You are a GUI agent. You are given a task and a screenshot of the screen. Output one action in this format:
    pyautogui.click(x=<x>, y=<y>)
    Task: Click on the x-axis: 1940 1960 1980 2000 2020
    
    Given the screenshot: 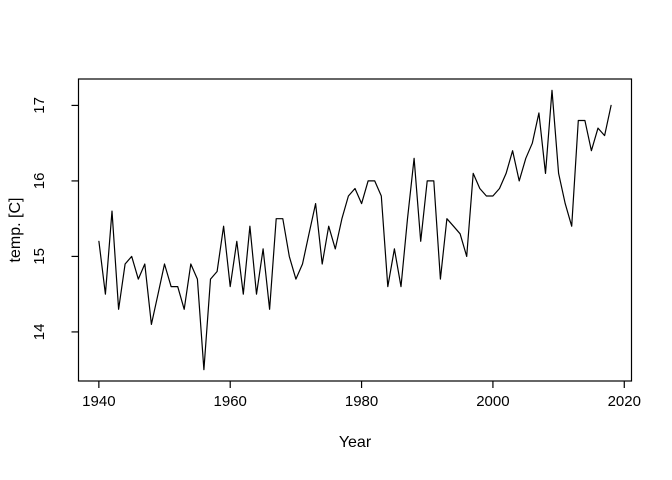 What is the action you would take?
    pyautogui.click(x=361, y=395)
    